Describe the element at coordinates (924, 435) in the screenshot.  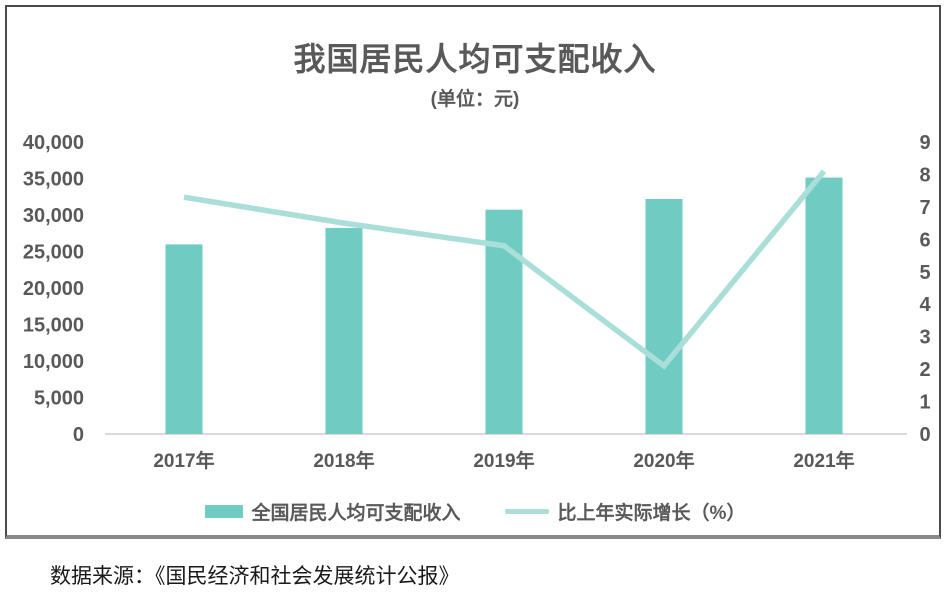
I see `right-axis-tick-label: 0` at that location.